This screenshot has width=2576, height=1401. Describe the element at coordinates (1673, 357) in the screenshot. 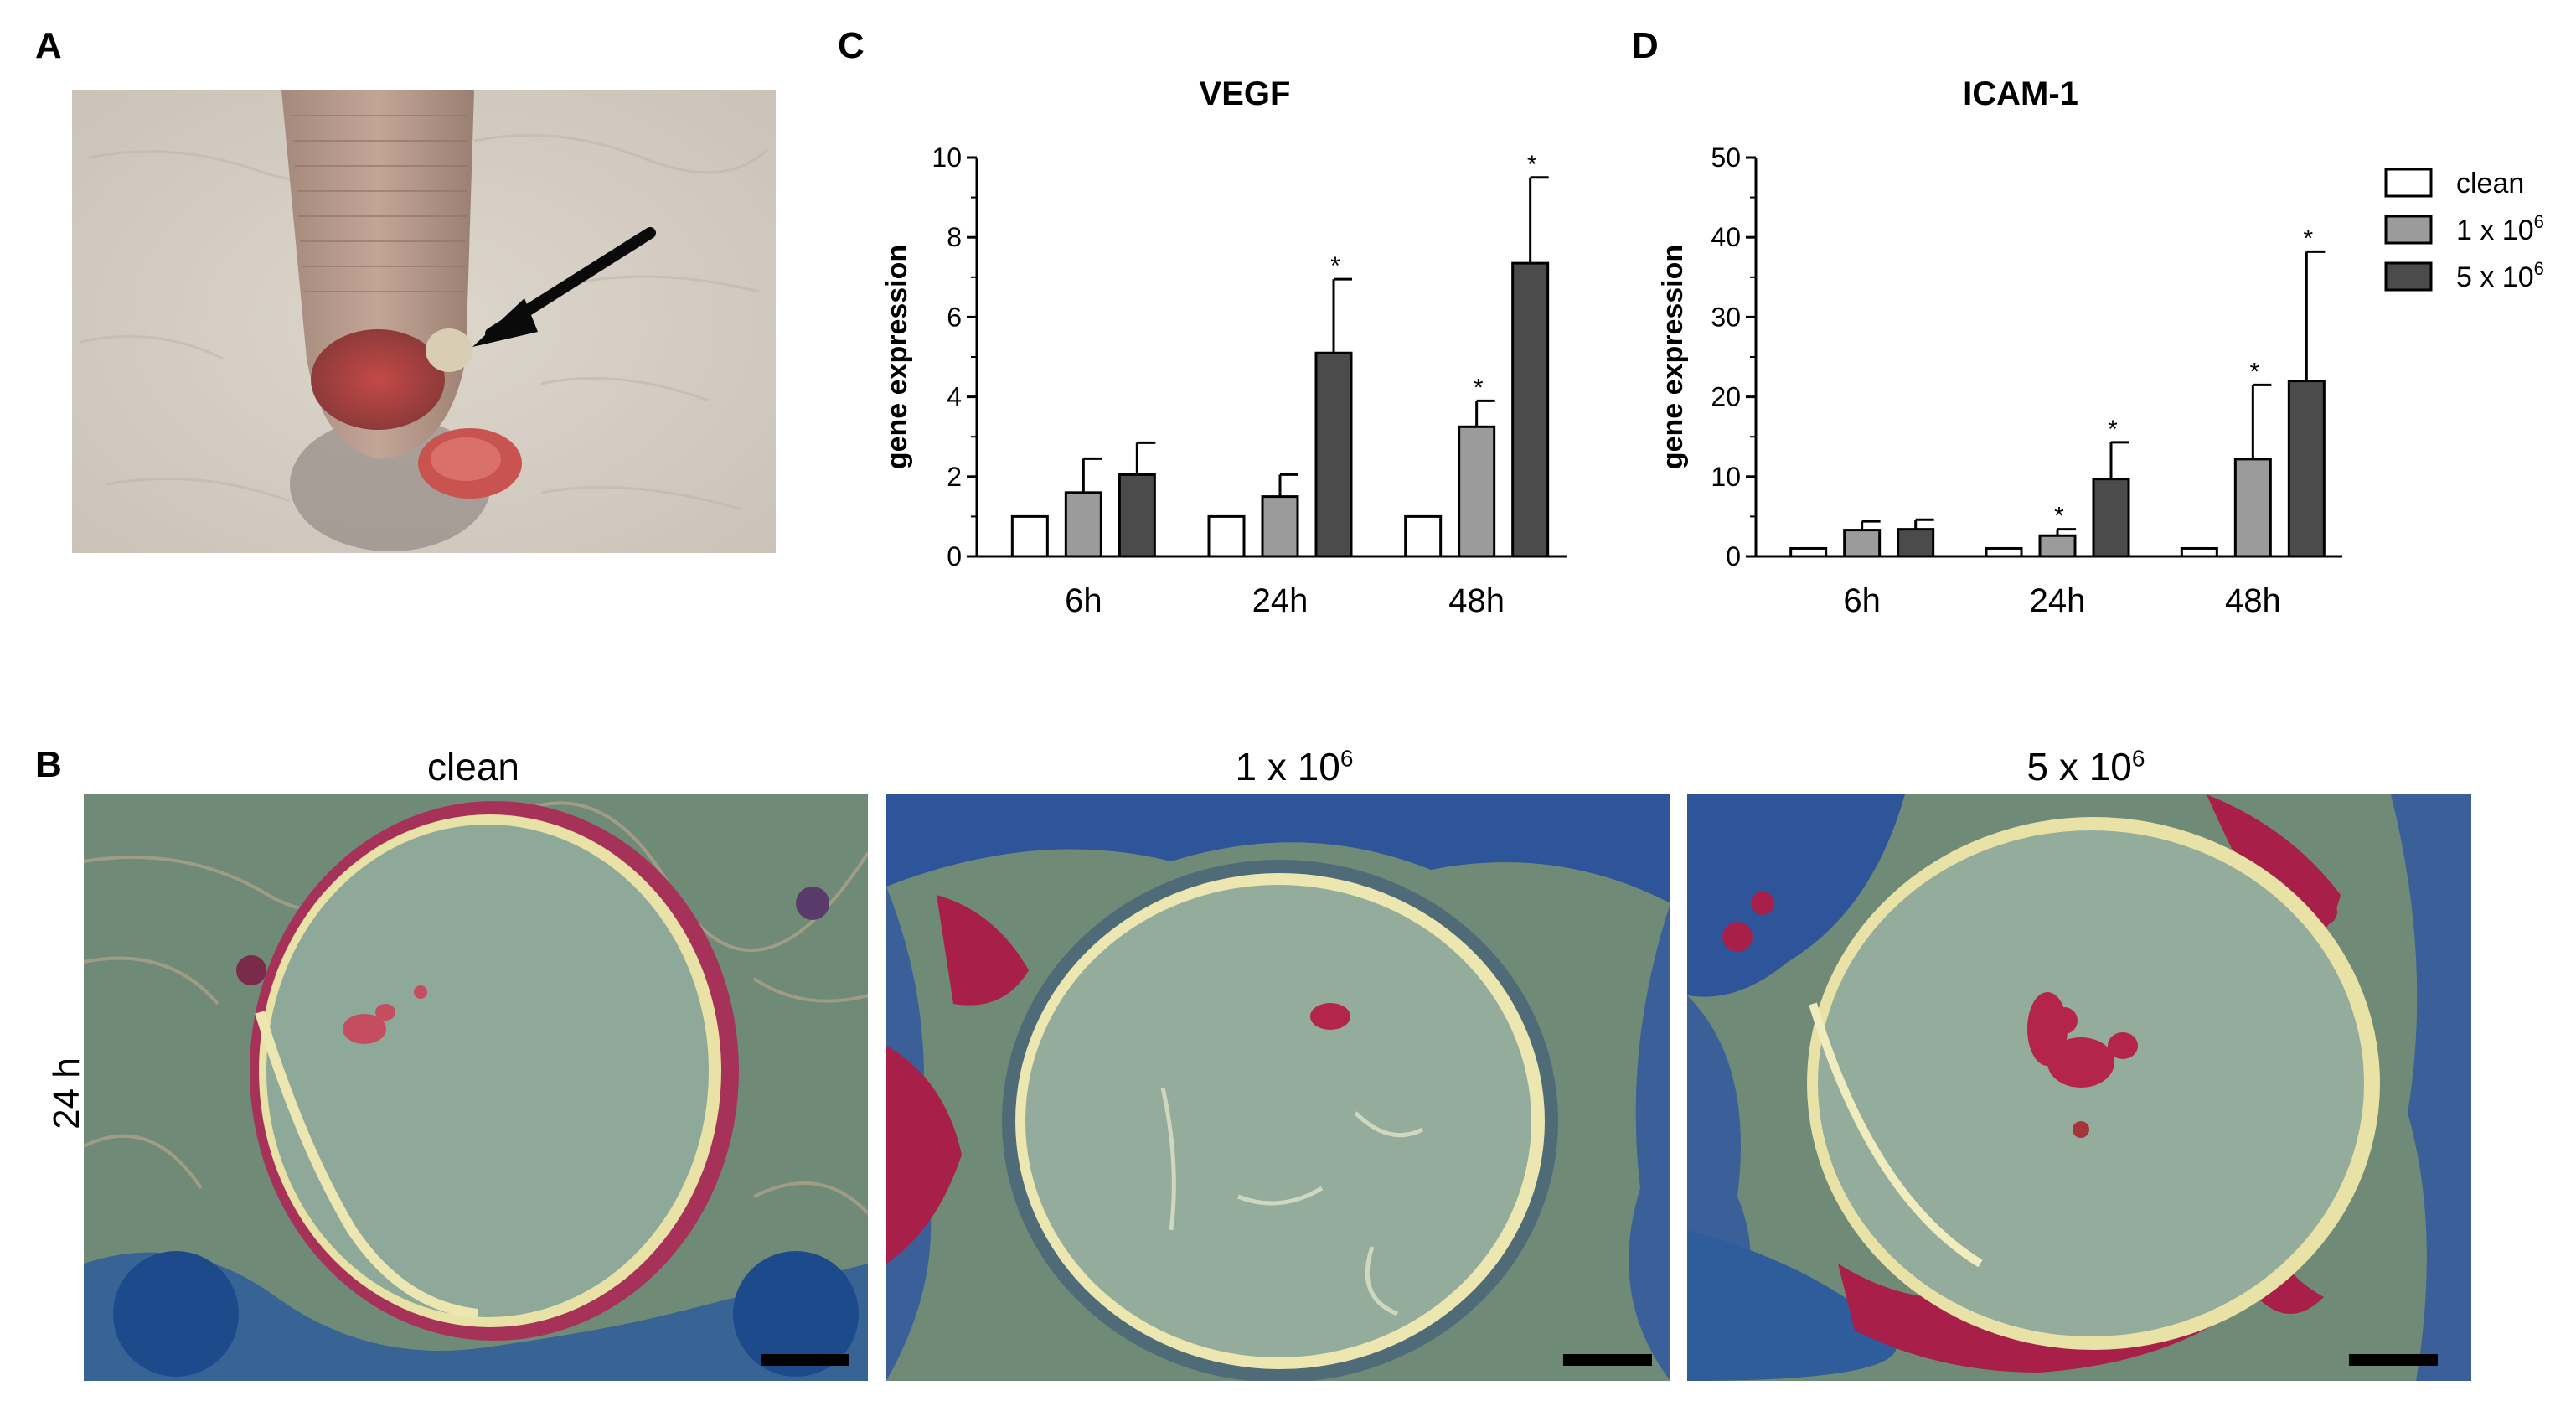

I see `y-axis-label-1: gene expression` at that location.